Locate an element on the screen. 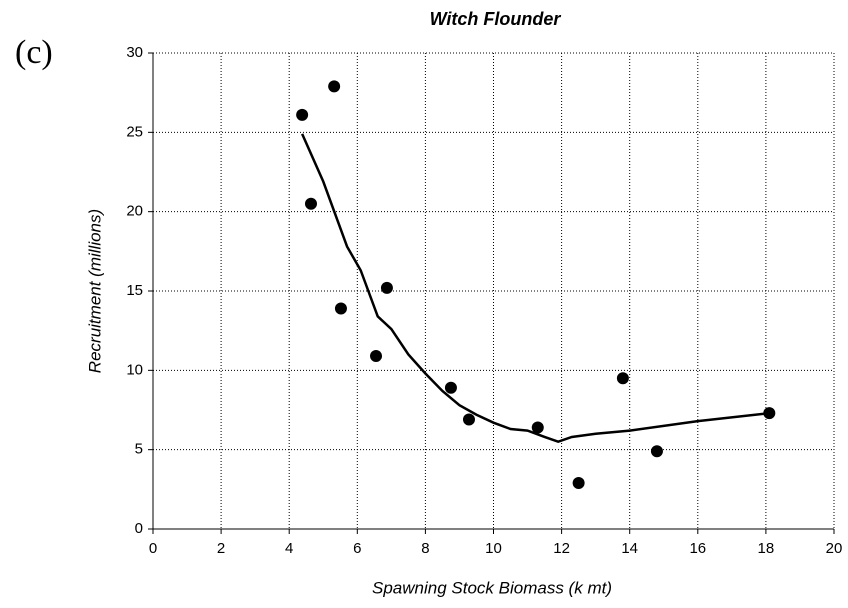  x-tick-label: 12 is located at coordinates (561, 548).